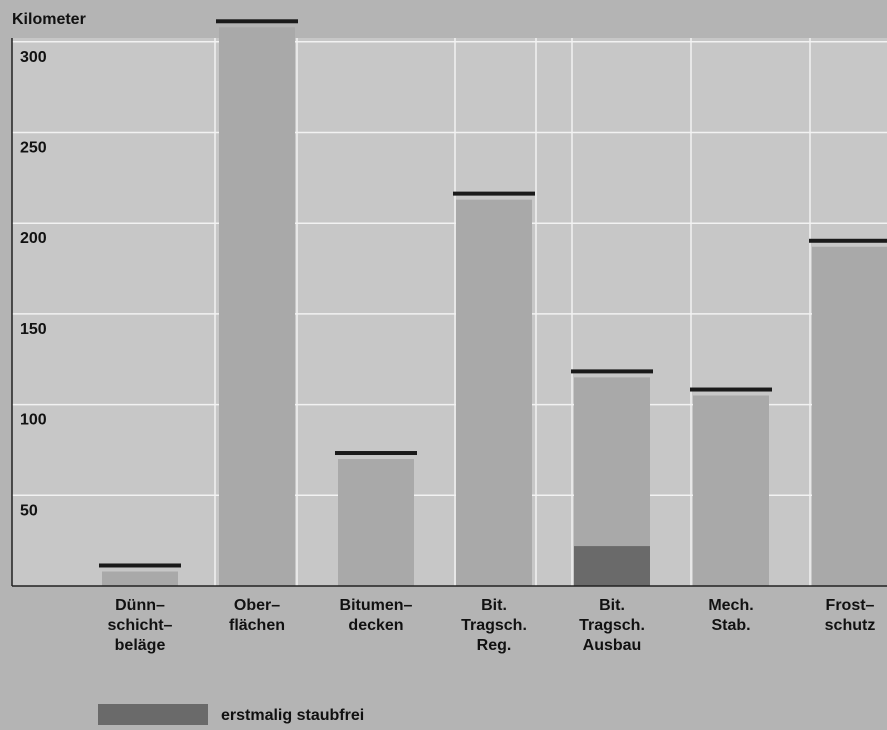  Describe the element at coordinates (730, 615) in the screenshot. I see `category-label-5: Mech. Stab.` at that location.